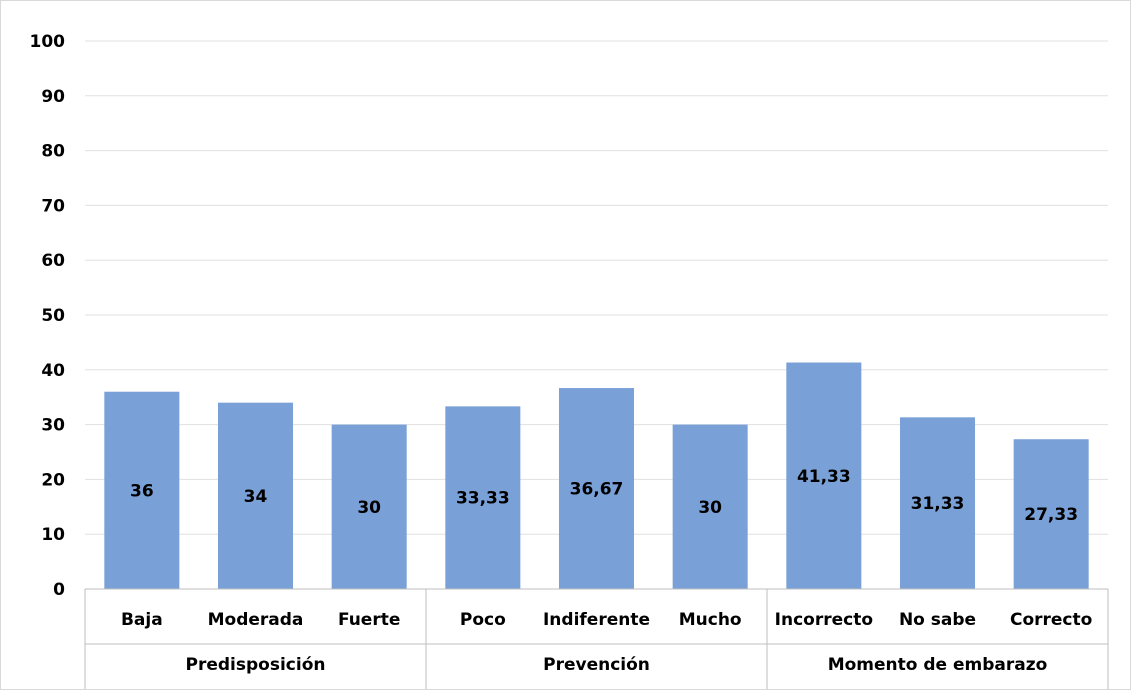  What do you see at coordinates (824, 620) in the screenshot?
I see `x-category-label: Incorrecto` at bounding box center [824, 620].